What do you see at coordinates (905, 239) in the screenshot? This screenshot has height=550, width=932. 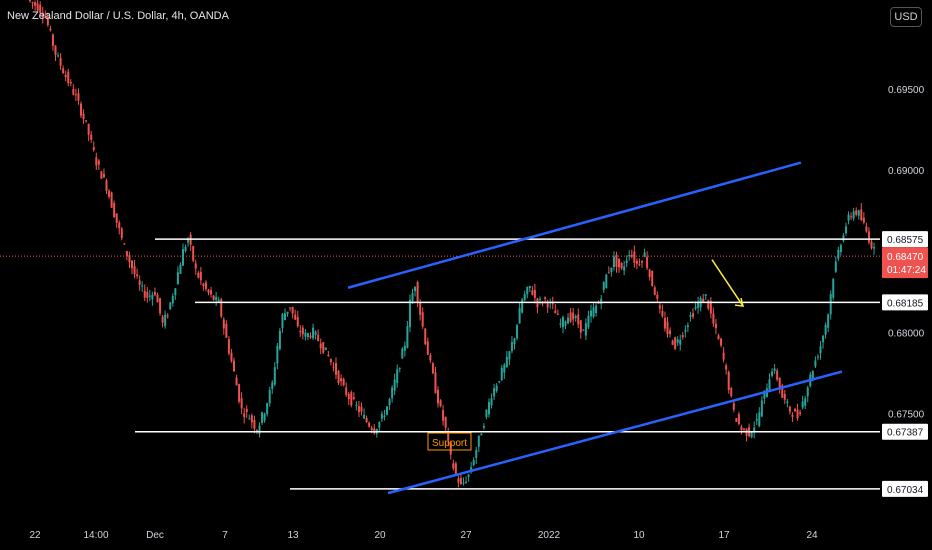 I see `level-price-tag: 0.68575` at bounding box center [905, 239].